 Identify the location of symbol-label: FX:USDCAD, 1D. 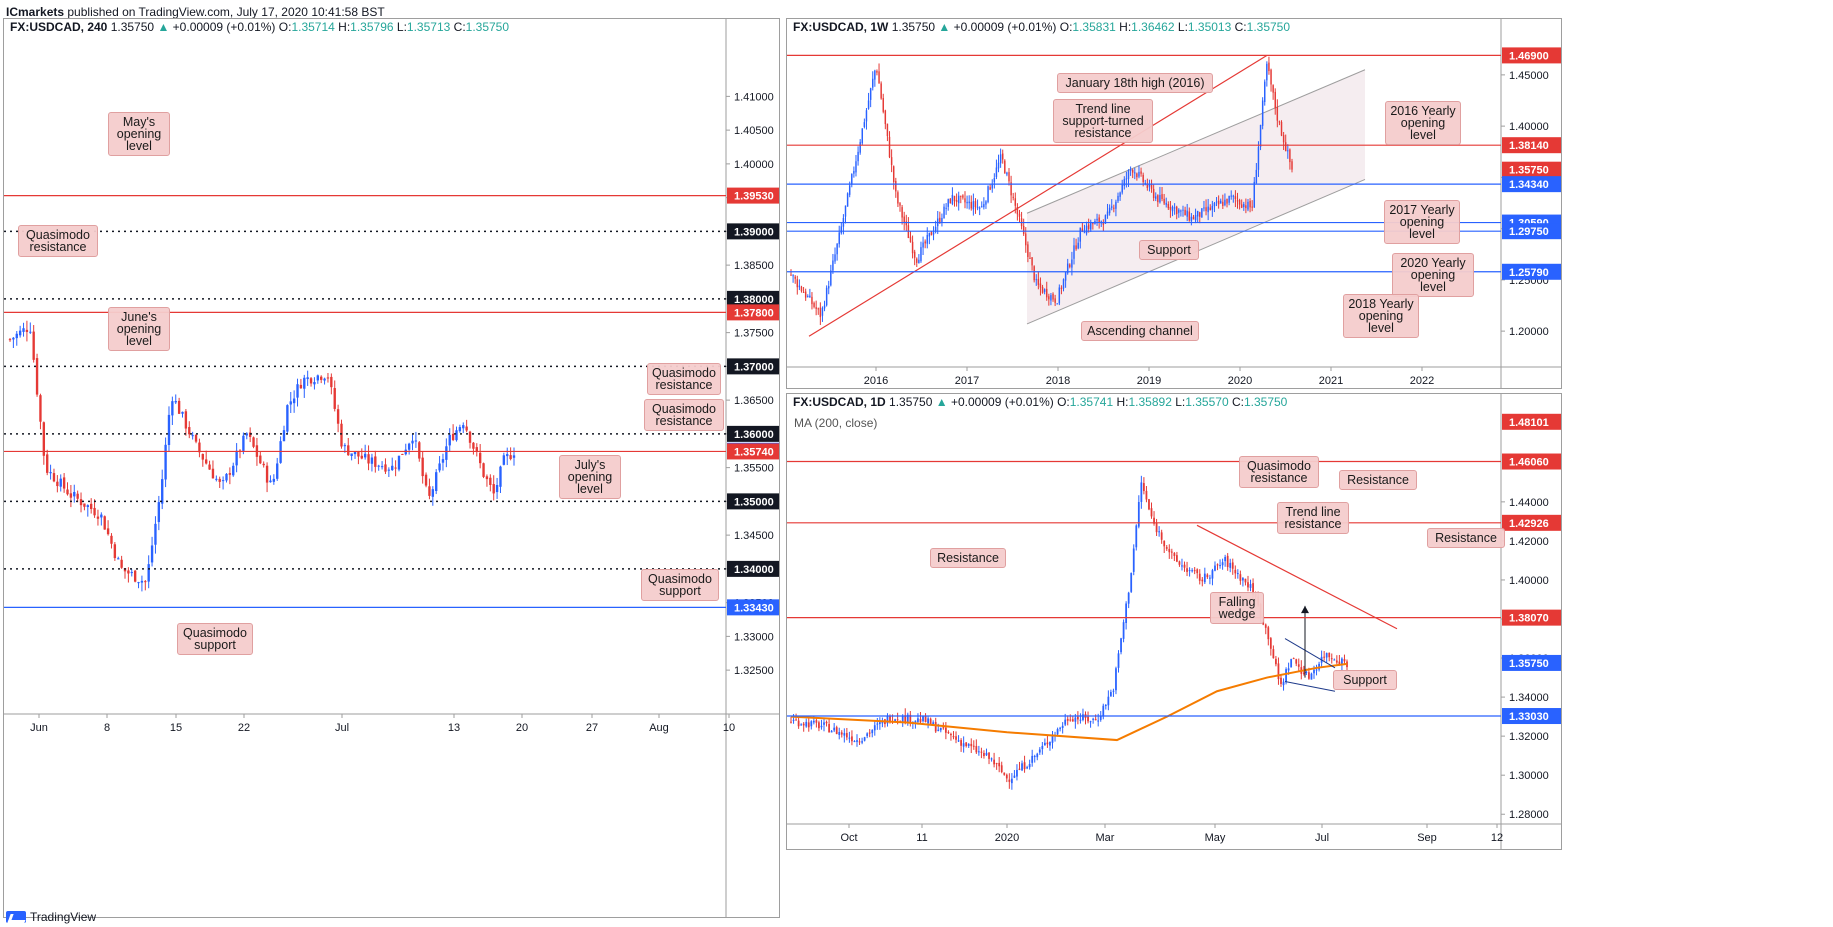
(839, 402).